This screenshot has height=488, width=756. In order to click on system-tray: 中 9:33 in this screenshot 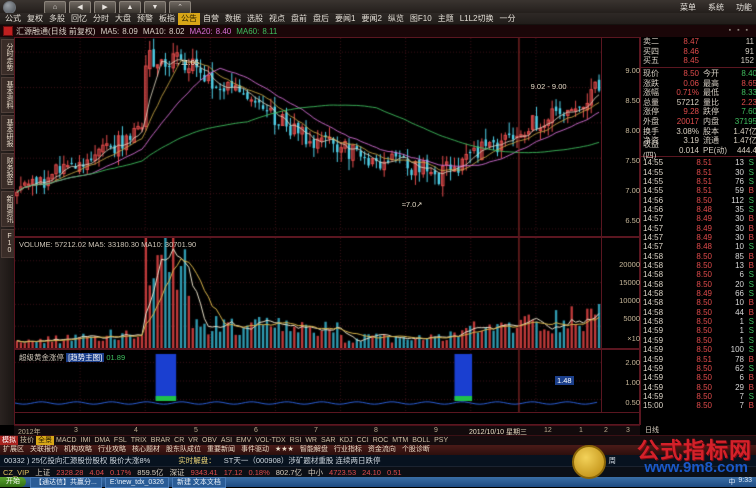, I will do `click(742, 482)`.